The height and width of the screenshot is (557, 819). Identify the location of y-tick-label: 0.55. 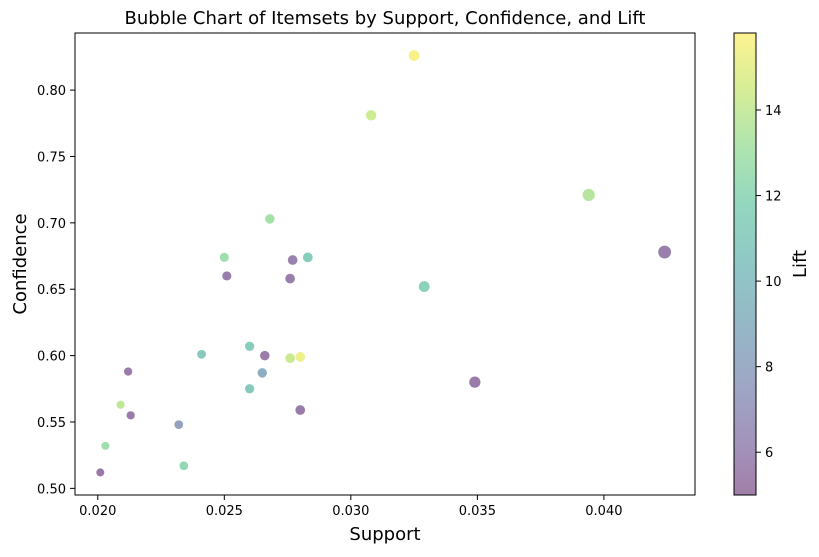
(51, 423).